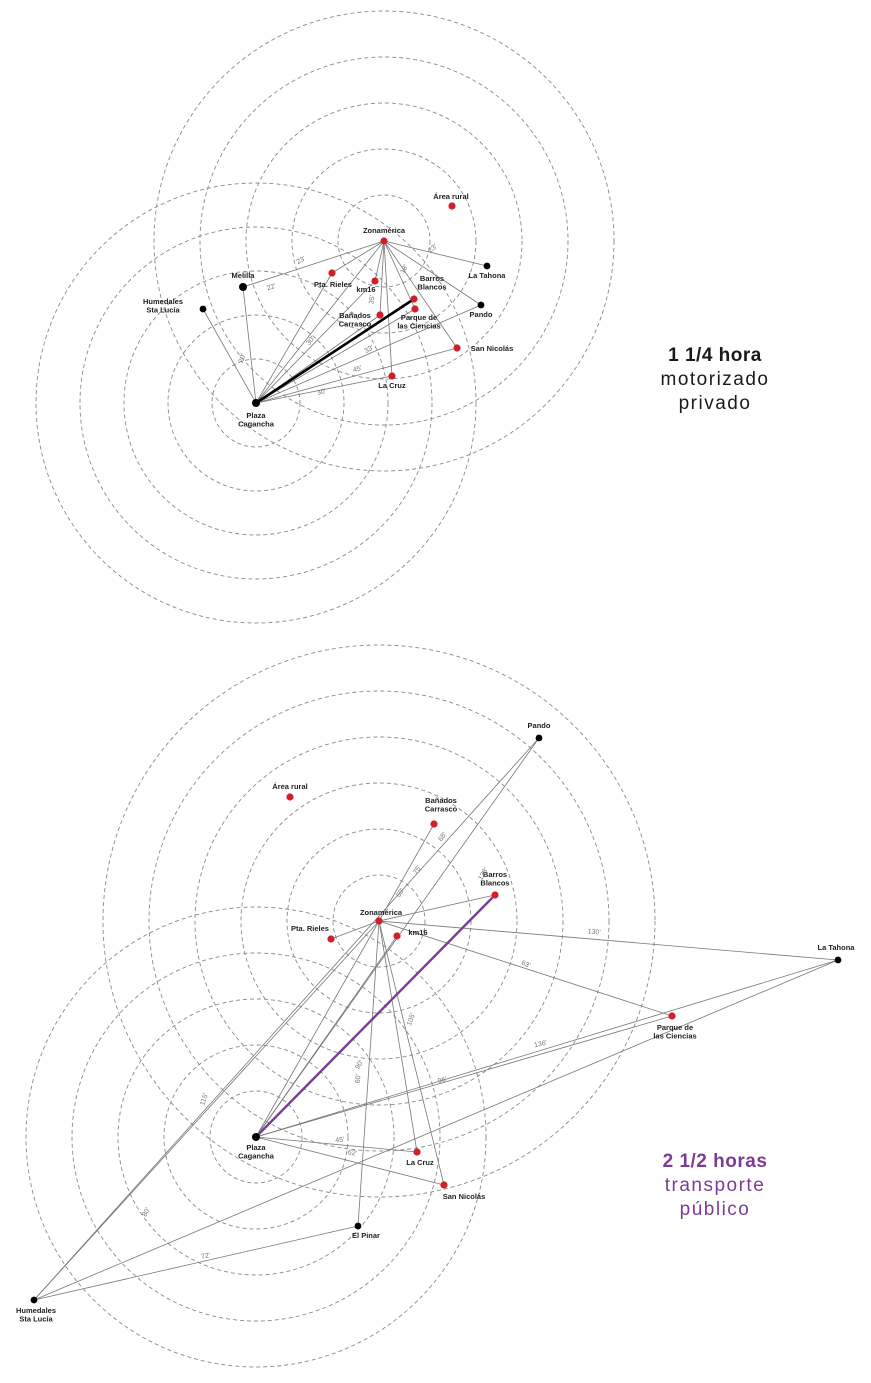  What do you see at coordinates (243, 287) in the screenshot?
I see `node-melilla` at bounding box center [243, 287].